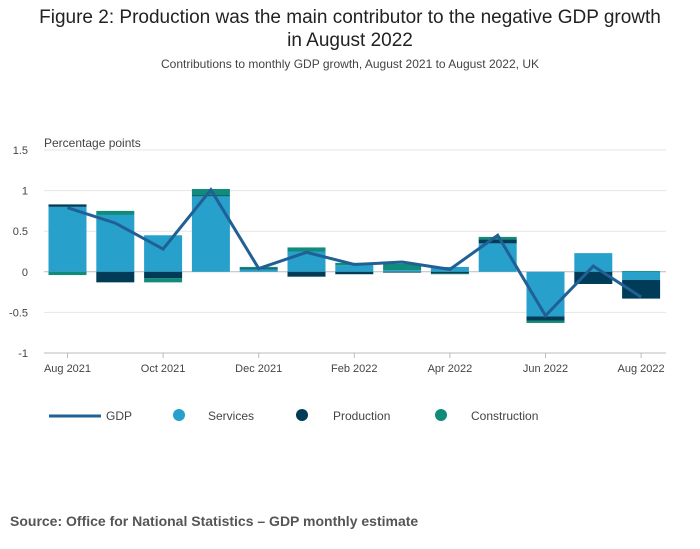 Image resolution: width=700 pixels, height=549 pixels. I want to click on x-tick-label: Dec 2021, so click(258, 369).